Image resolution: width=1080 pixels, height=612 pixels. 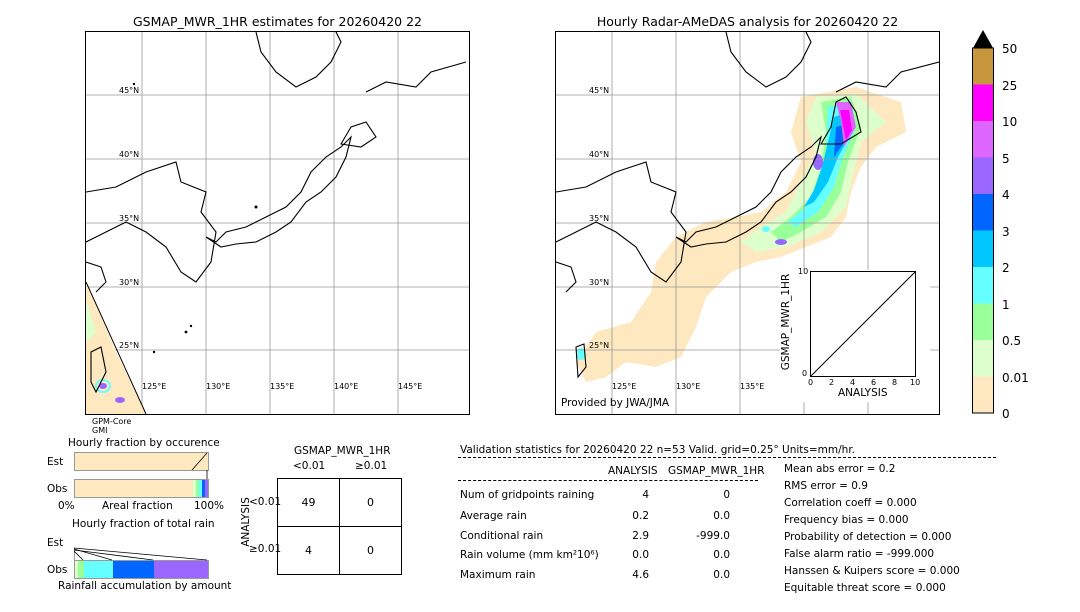 What do you see at coordinates (342, 451) in the screenshot?
I see `contingency-title: GSMAP_MWR_1HR` at bounding box center [342, 451].